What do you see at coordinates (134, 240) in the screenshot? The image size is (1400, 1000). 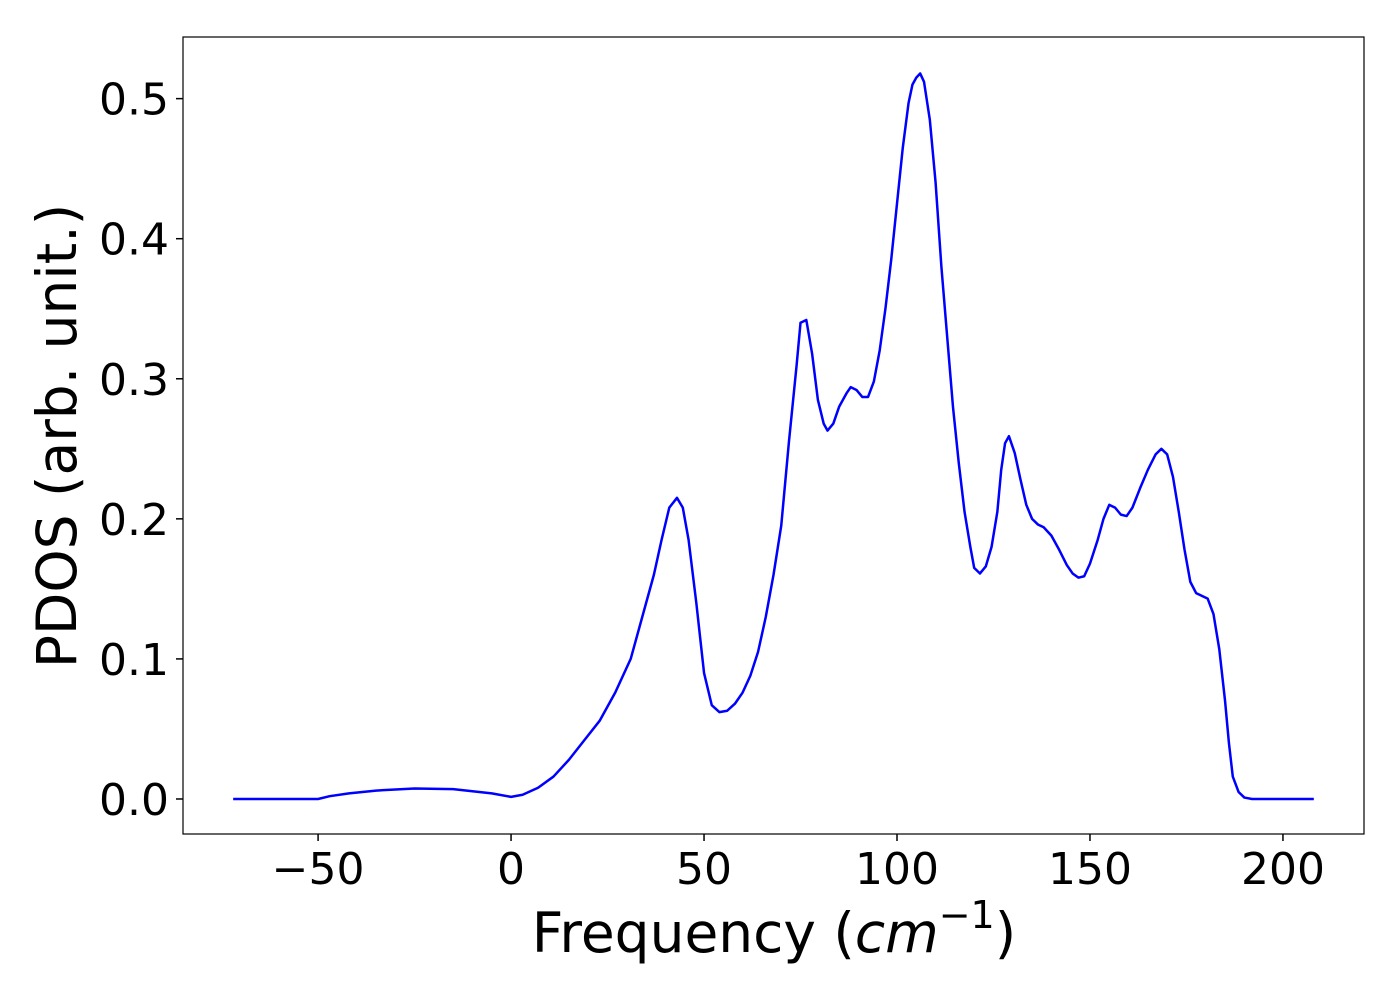 I see `y-tick-label: 0.4` at bounding box center [134, 240].